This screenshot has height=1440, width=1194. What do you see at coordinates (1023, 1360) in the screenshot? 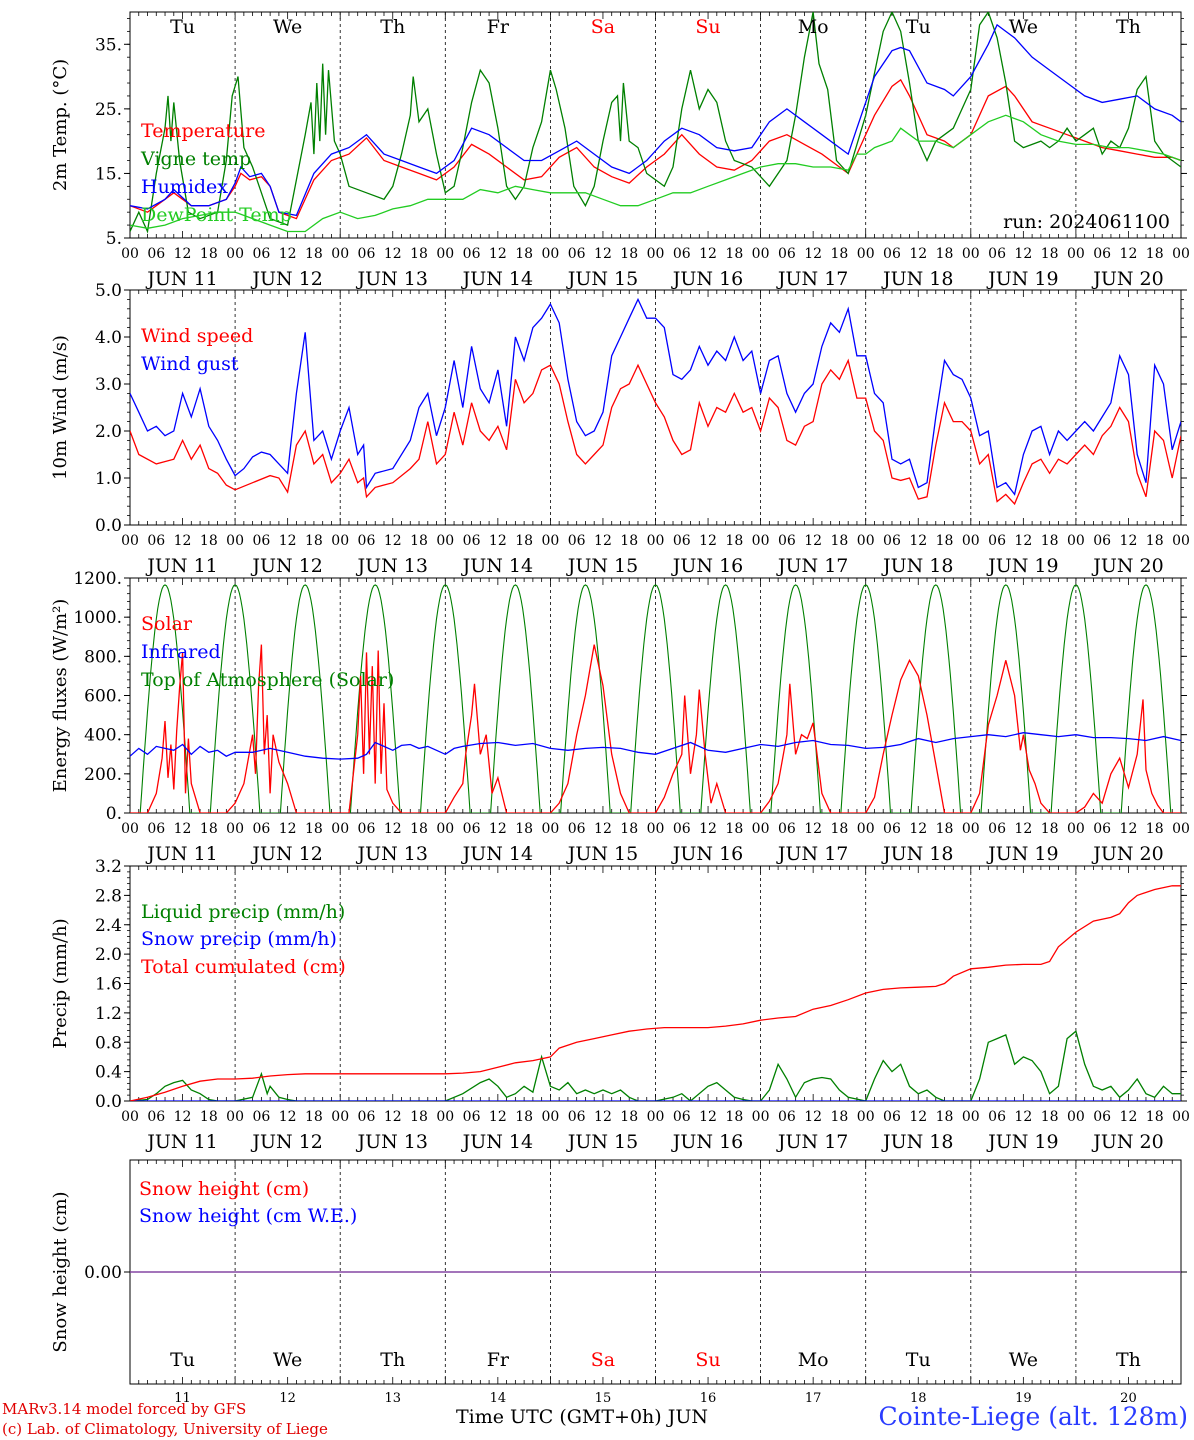
I see `day-name: We` at bounding box center [1023, 1360].